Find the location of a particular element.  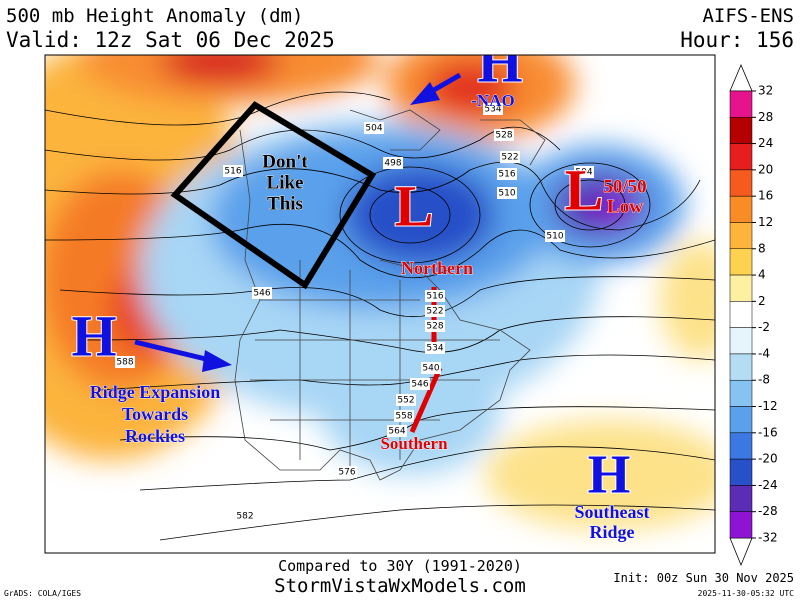

timestamp: 2025-11-30-05:32 UTC is located at coordinates (746, 593).